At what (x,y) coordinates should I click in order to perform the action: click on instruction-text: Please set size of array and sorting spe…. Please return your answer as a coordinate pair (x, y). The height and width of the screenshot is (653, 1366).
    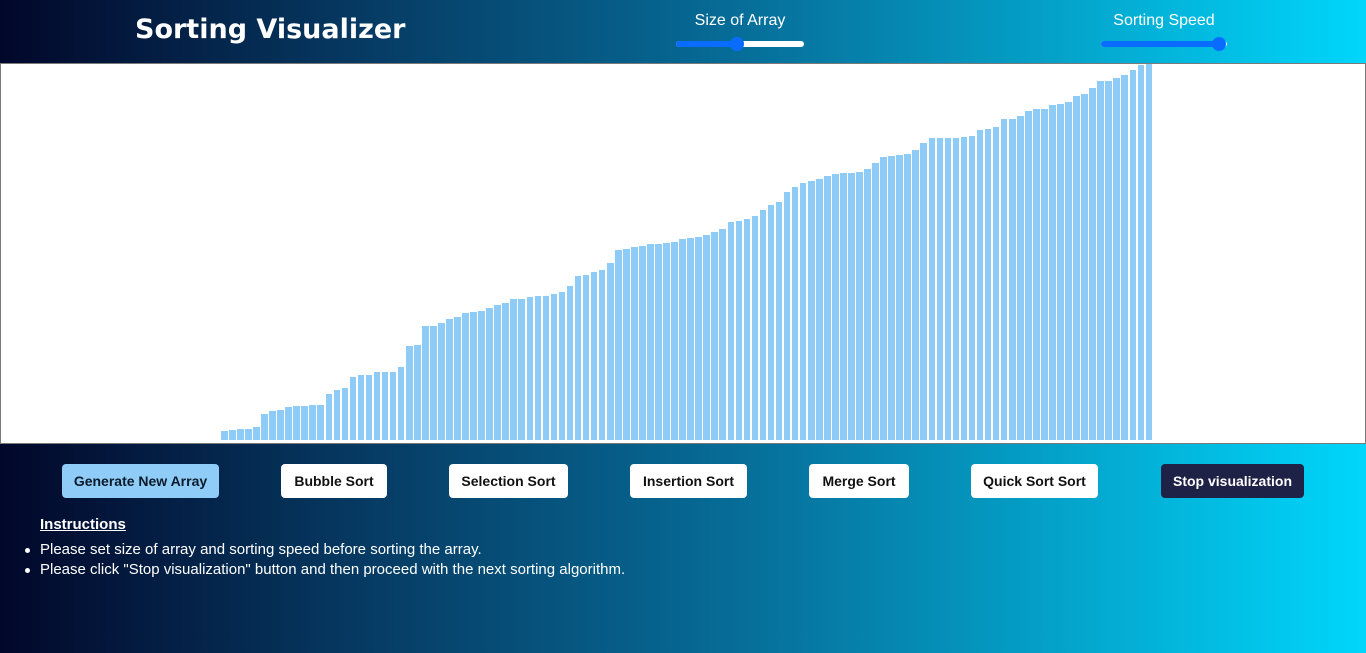
    Looking at the image, I should click on (261, 549).